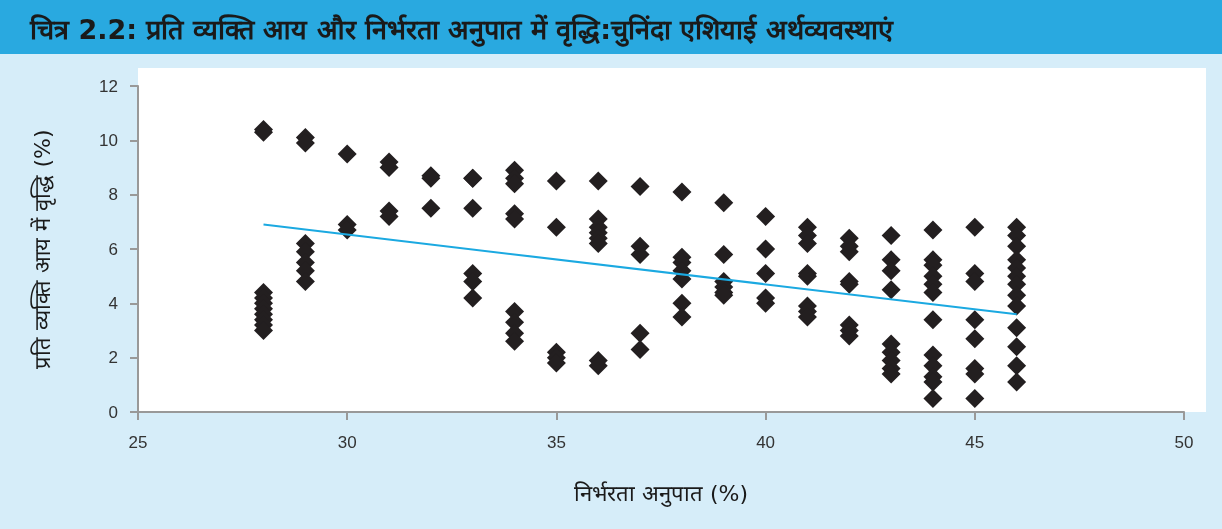 This screenshot has width=1222, height=529. Describe the element at coordinates (1184, 442) in the screenshot. I see `x-tick-label: 50` at that location.